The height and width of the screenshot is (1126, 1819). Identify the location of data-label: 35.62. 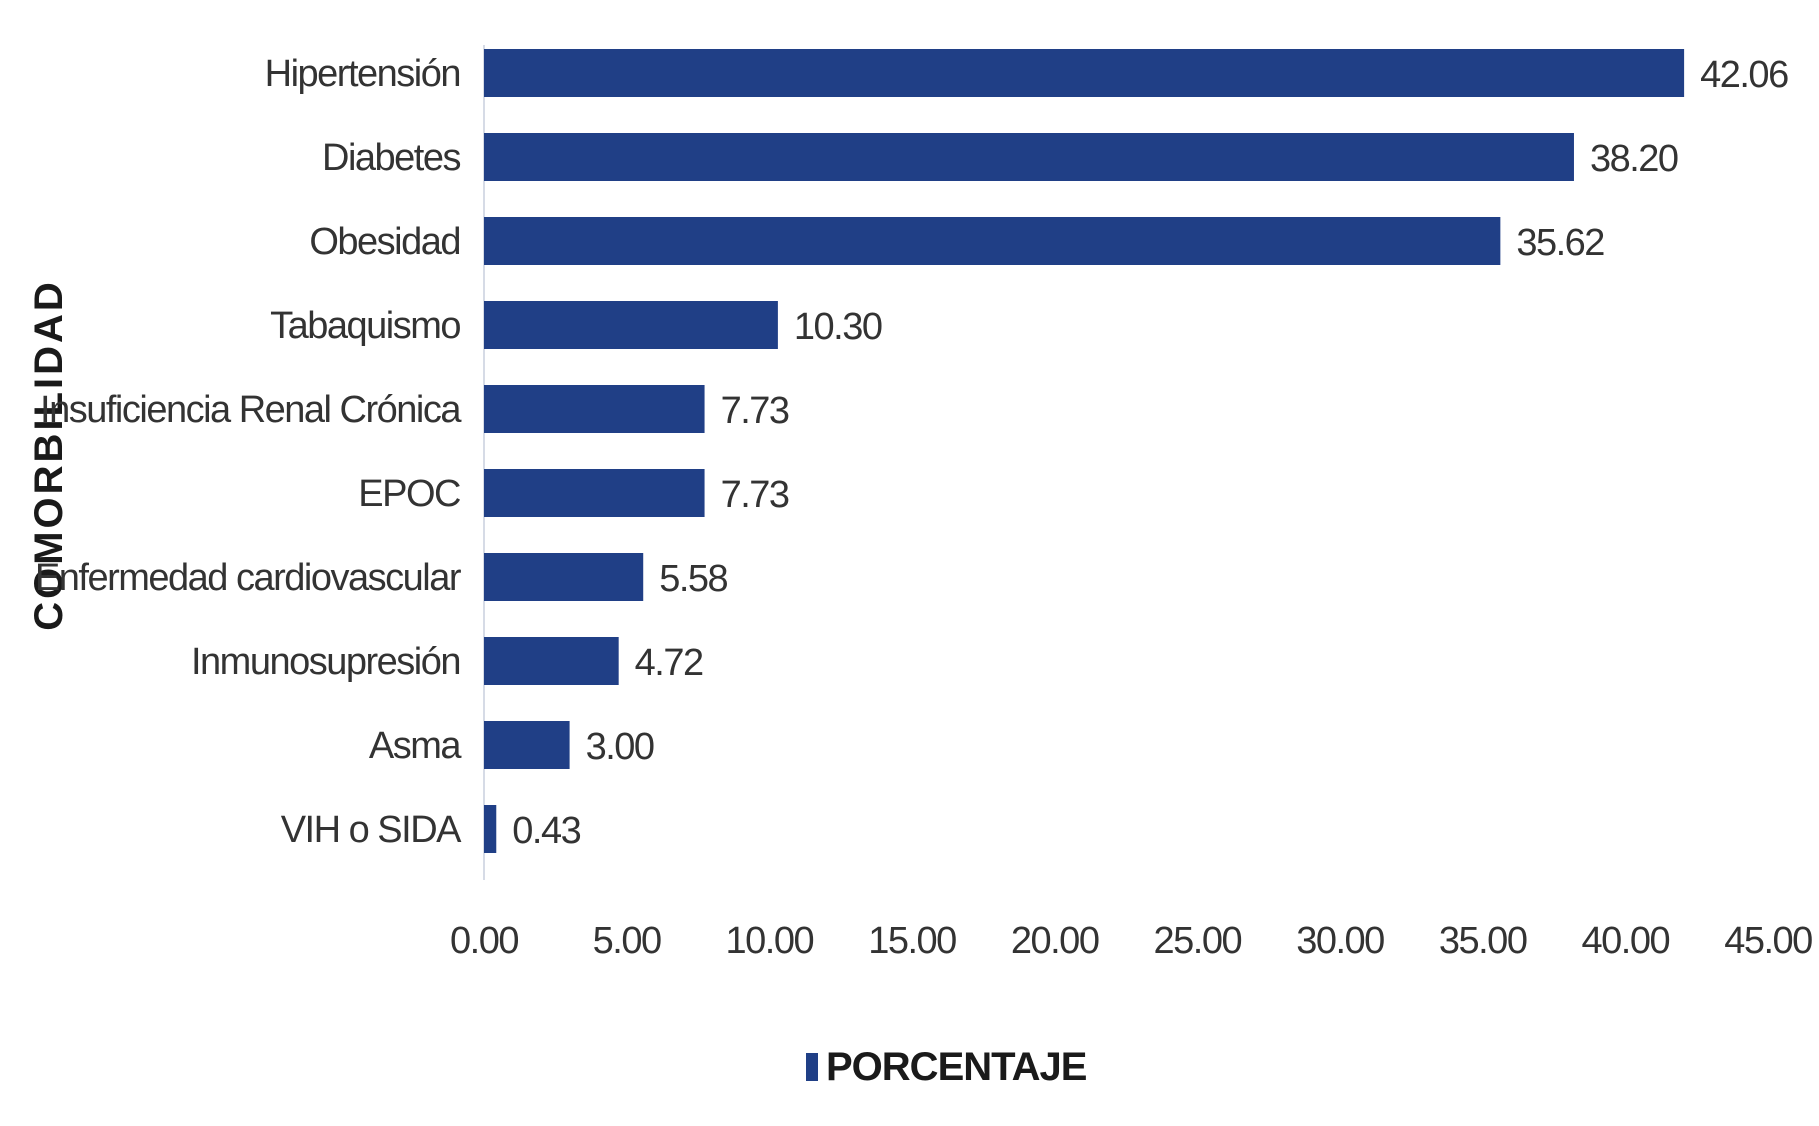
(1560, 243).